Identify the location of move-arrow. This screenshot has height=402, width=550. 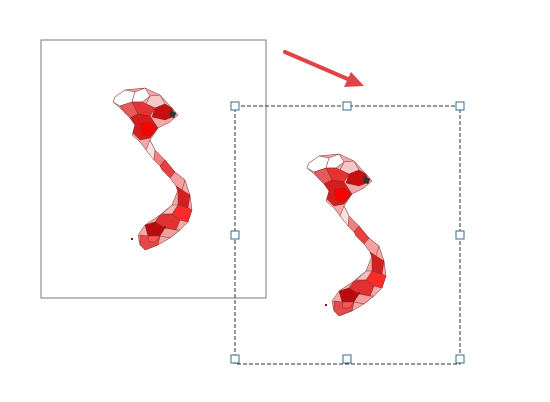
(323, 68).